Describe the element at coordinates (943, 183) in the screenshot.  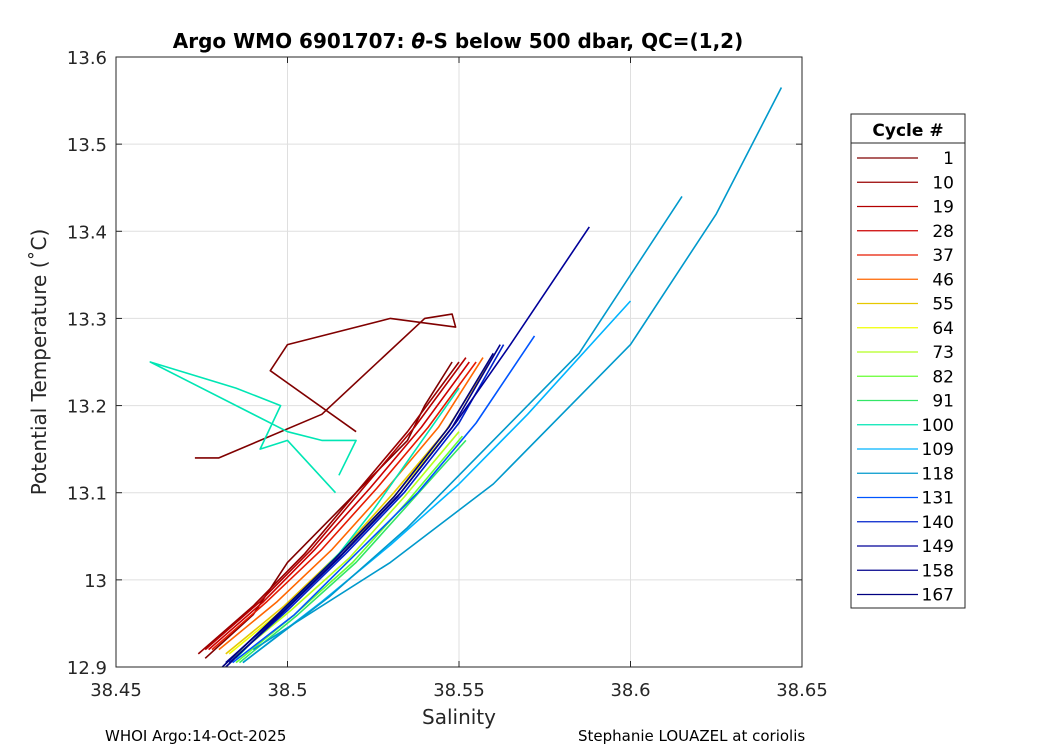
I see `legend-label-10: 10` at that location.